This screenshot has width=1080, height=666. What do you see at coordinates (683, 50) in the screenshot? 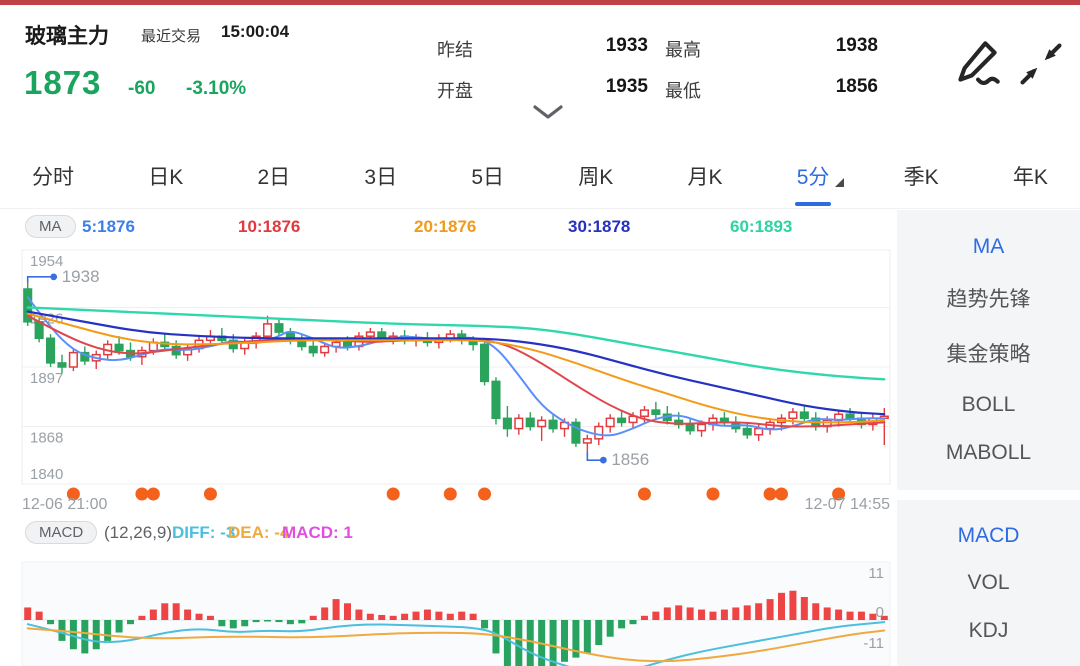
I see `high-label: 最高` at bounding box center [683, 50].